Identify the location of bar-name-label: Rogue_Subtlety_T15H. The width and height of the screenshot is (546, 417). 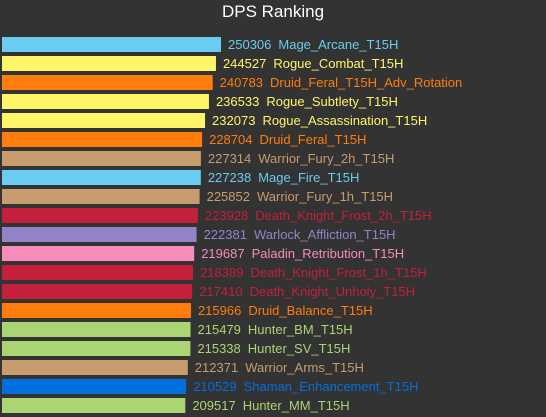
(332, 101).